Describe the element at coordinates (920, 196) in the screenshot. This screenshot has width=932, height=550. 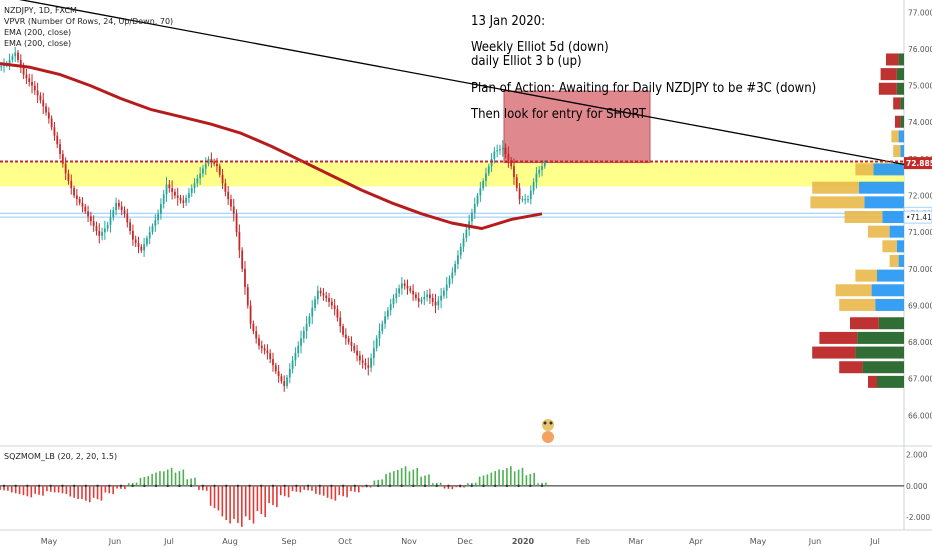
I see `price-tick-label: 72.000` at that location.